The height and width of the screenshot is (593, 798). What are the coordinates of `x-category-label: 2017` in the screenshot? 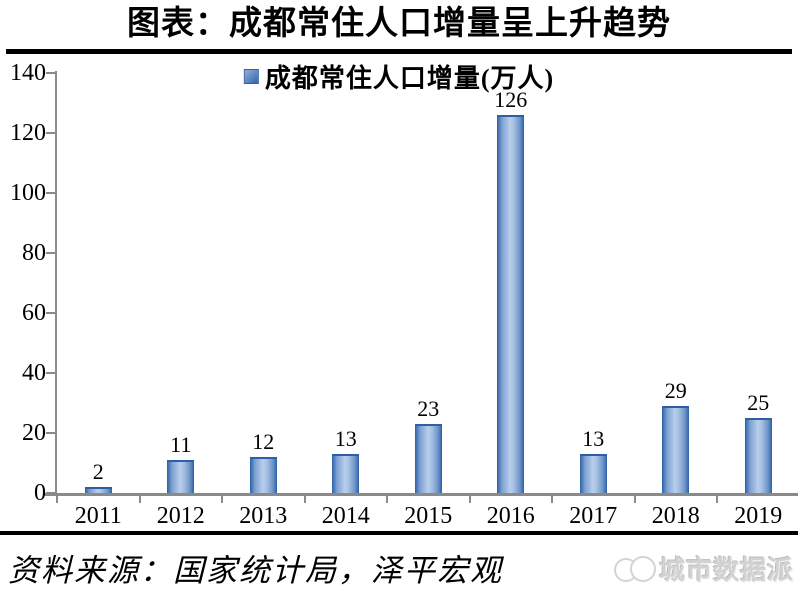 It's located at (593, 516).